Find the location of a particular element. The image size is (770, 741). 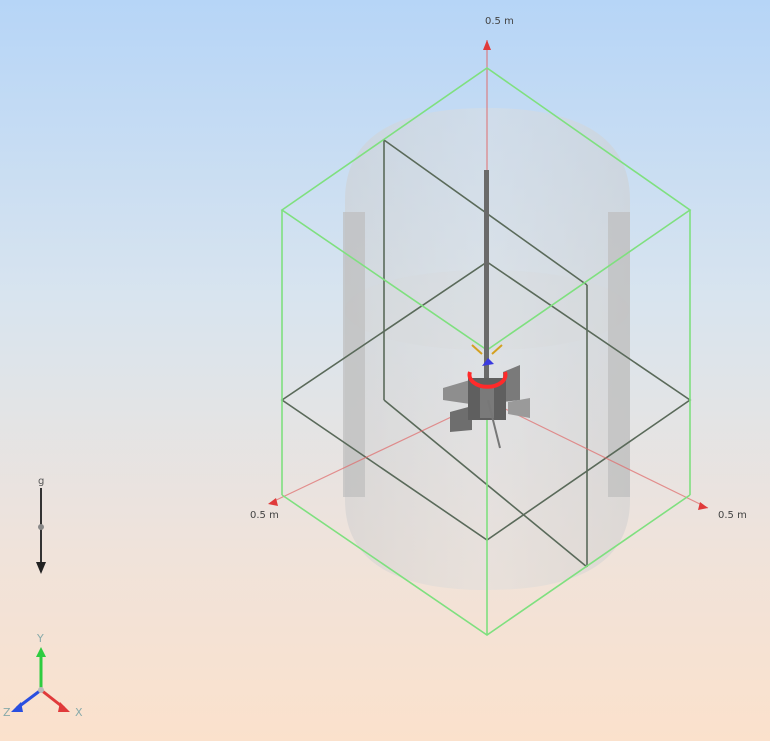

gravity-indicator: g is located at coordinates (41, 525).